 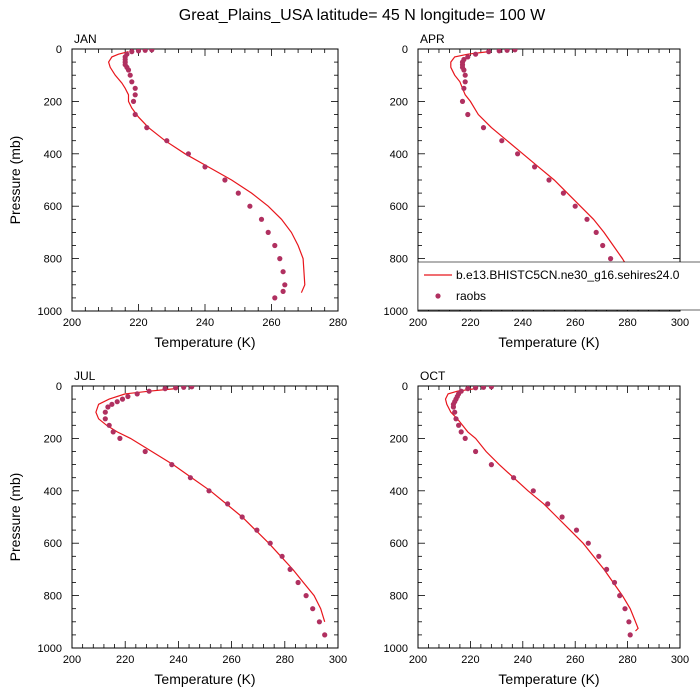 What do you see at coordinates (568, 275) in the screenshot?
I see `legend-line-label: b.e13.BHISTC5CN.ne30_g16.sehires24.0` at bounding box center [568, 275].